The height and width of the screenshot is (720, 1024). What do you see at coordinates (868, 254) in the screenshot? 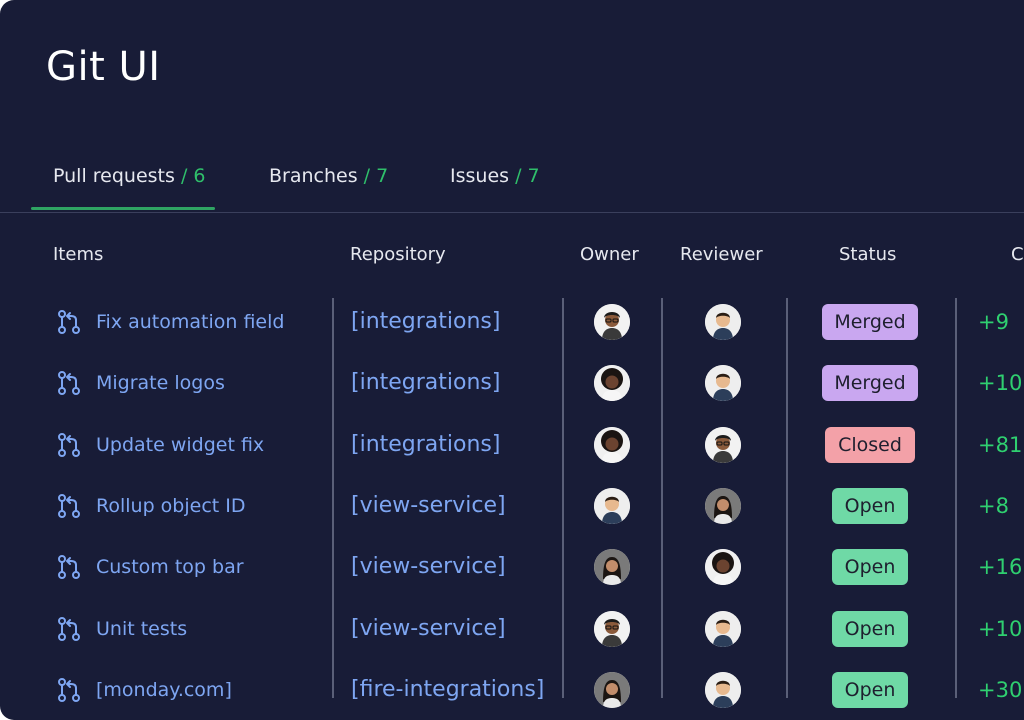
I see `column-header-status: Status` at bounding box center [868, 254].